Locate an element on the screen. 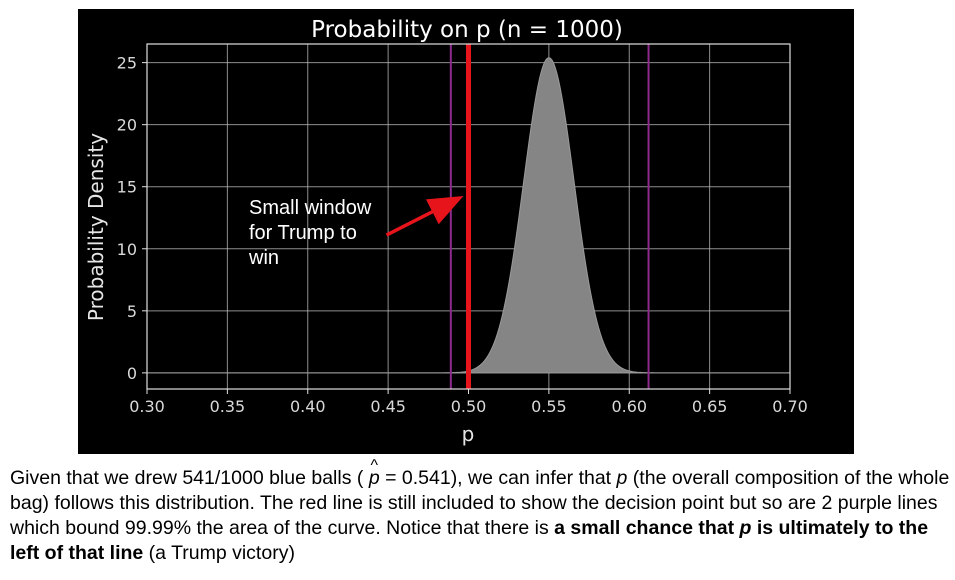 The image size is (955, 580). x-tick-label: 0.50 is located at coordinates (469, 406).